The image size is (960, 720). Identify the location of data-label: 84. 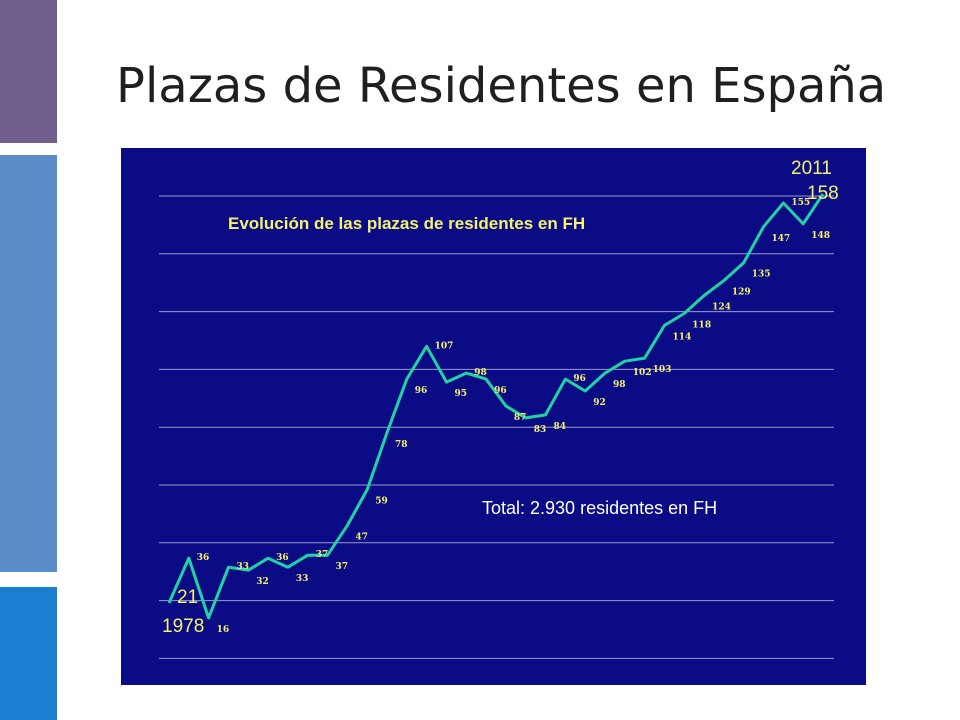
(560, 427).